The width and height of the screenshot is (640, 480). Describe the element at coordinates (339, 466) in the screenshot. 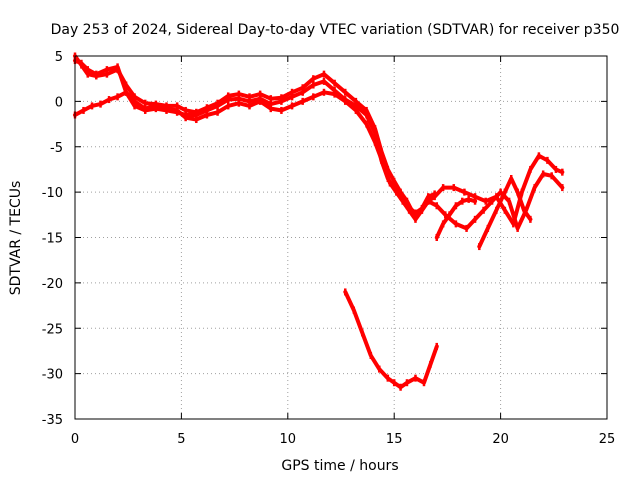

I see `x-axis-label: GPS time / hours` at that location.